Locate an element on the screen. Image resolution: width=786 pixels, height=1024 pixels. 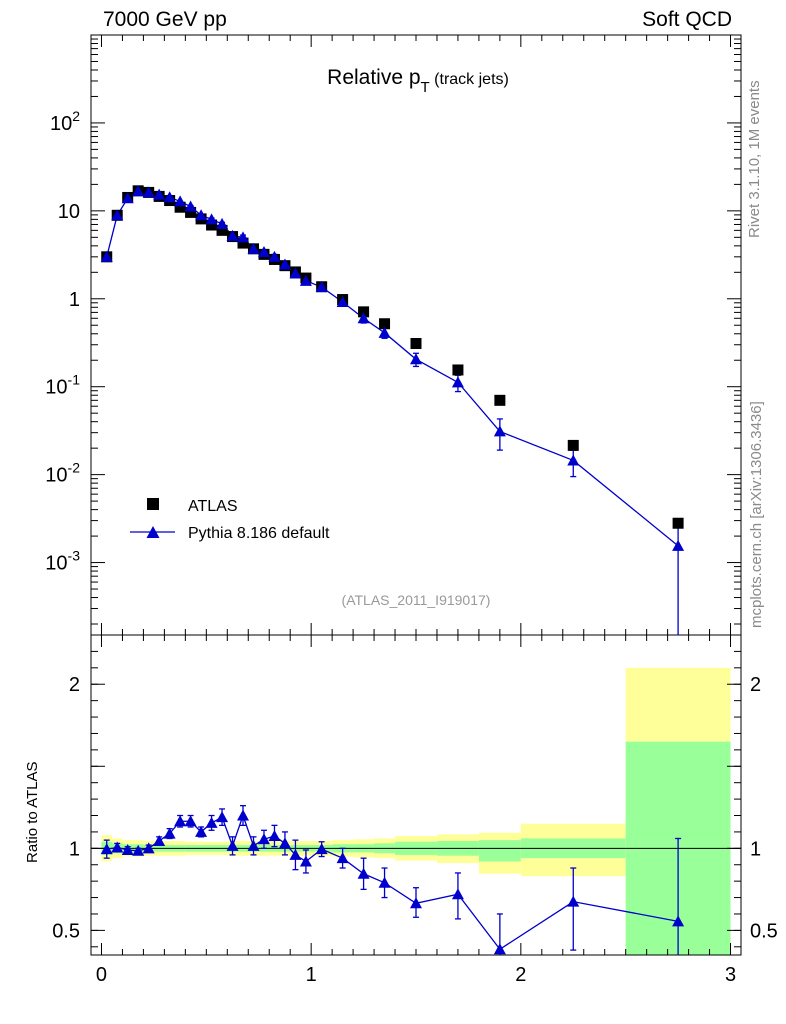
ratio-ylabel-r-1: 1 is located at coordinates (755, 849).